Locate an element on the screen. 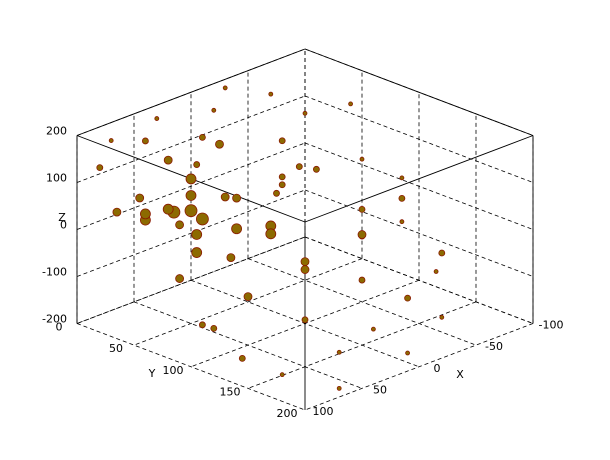 This screenshot has height=460, width=610. x-tick-label: -100 is located at coordinates (551, 325).